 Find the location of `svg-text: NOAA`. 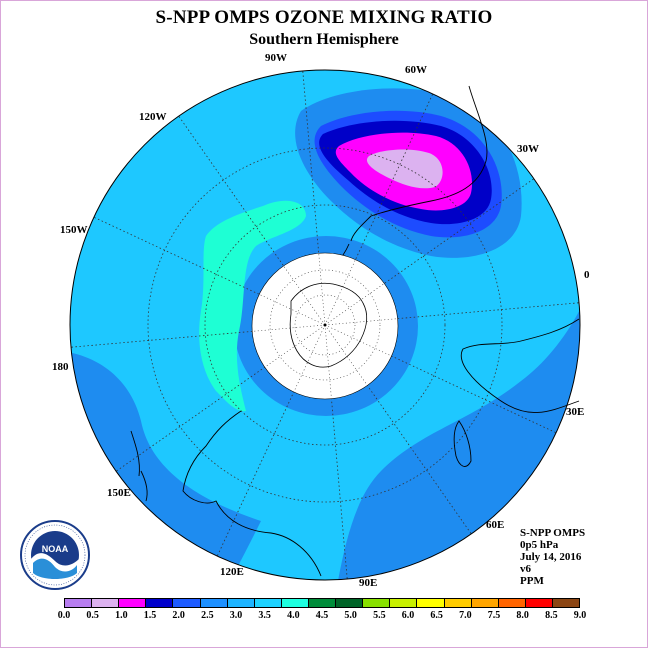

svg-text: NOAA is located at coordinates (55, 549).